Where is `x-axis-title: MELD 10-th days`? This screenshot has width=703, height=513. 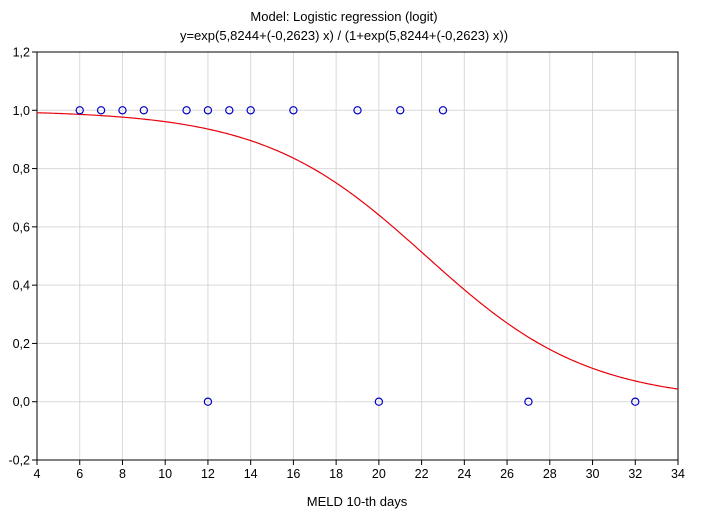
x-axis-title: MELD 10-th days is located at coordinates (357, 501).